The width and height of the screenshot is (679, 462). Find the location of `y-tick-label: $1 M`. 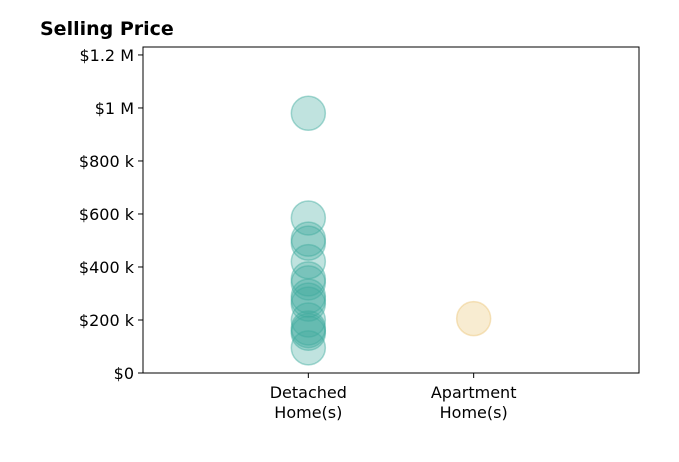

y-tick-label: $1 M is located at coordinates (114, 108).